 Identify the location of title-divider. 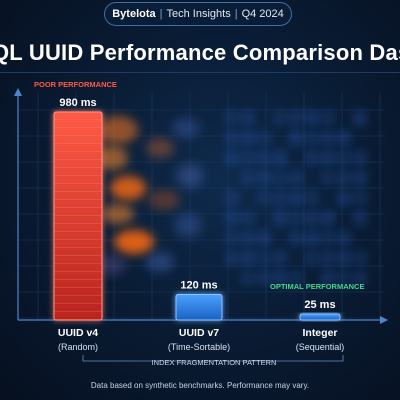
(200, 72).